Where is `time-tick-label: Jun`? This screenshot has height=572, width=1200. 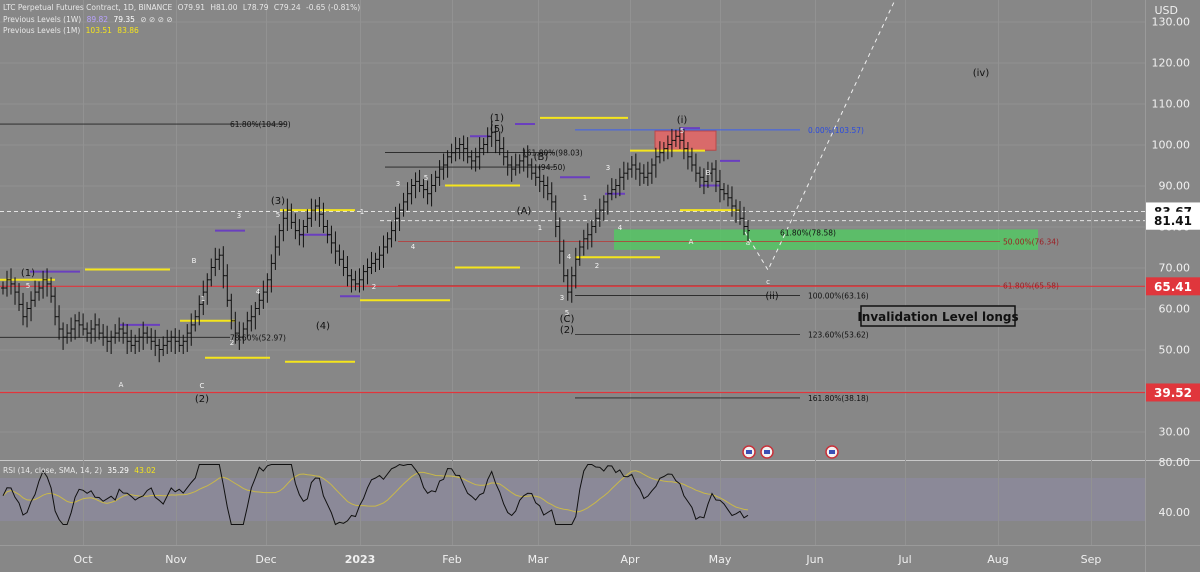
time-tick-label: Jun is located at coordinates (814, 559).